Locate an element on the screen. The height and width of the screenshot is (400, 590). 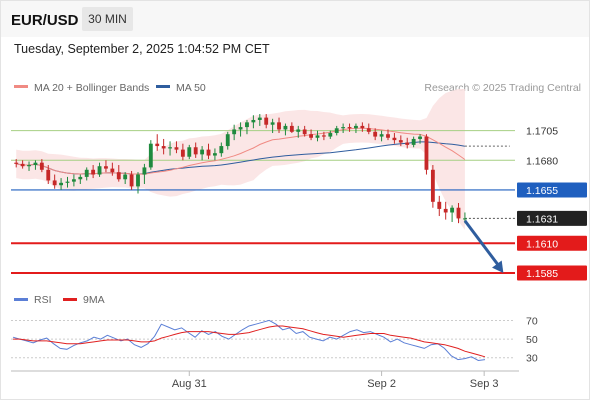
level-box-1.1631 is located at coordinates (552, 218).